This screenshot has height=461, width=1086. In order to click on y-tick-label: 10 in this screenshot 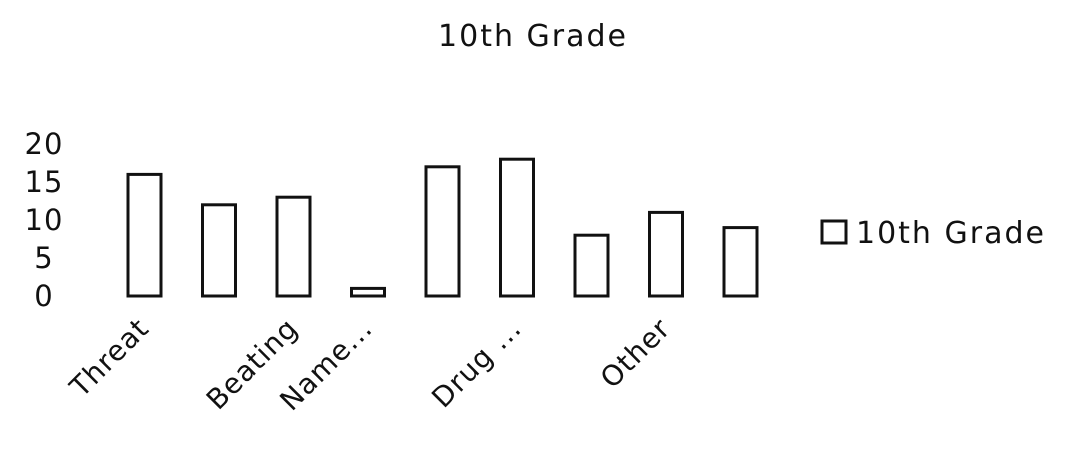, I will do `click(44, 220)`.